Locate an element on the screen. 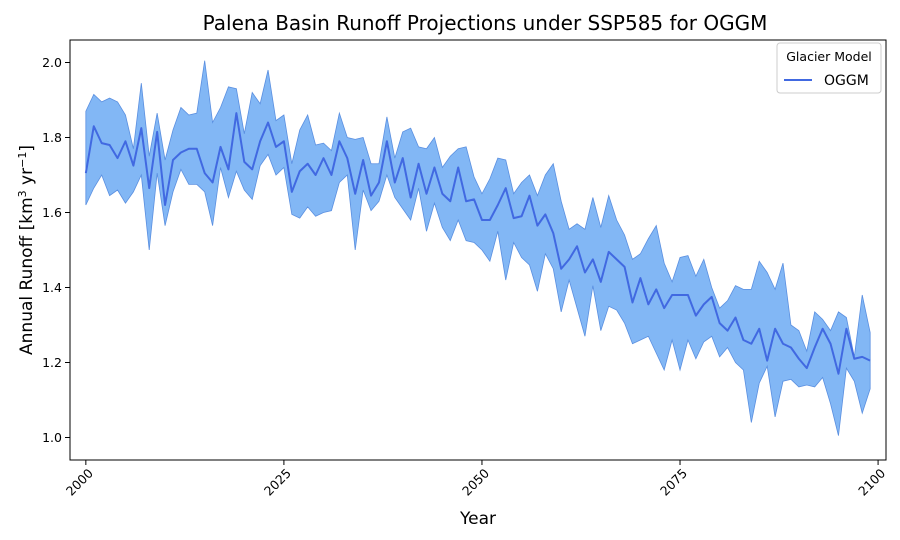 Image resolution: width=900 pixels, height=540 pixels. y-axis-label: Annual Runoff [km3 yr−1] is located at coordinates (26, 250).